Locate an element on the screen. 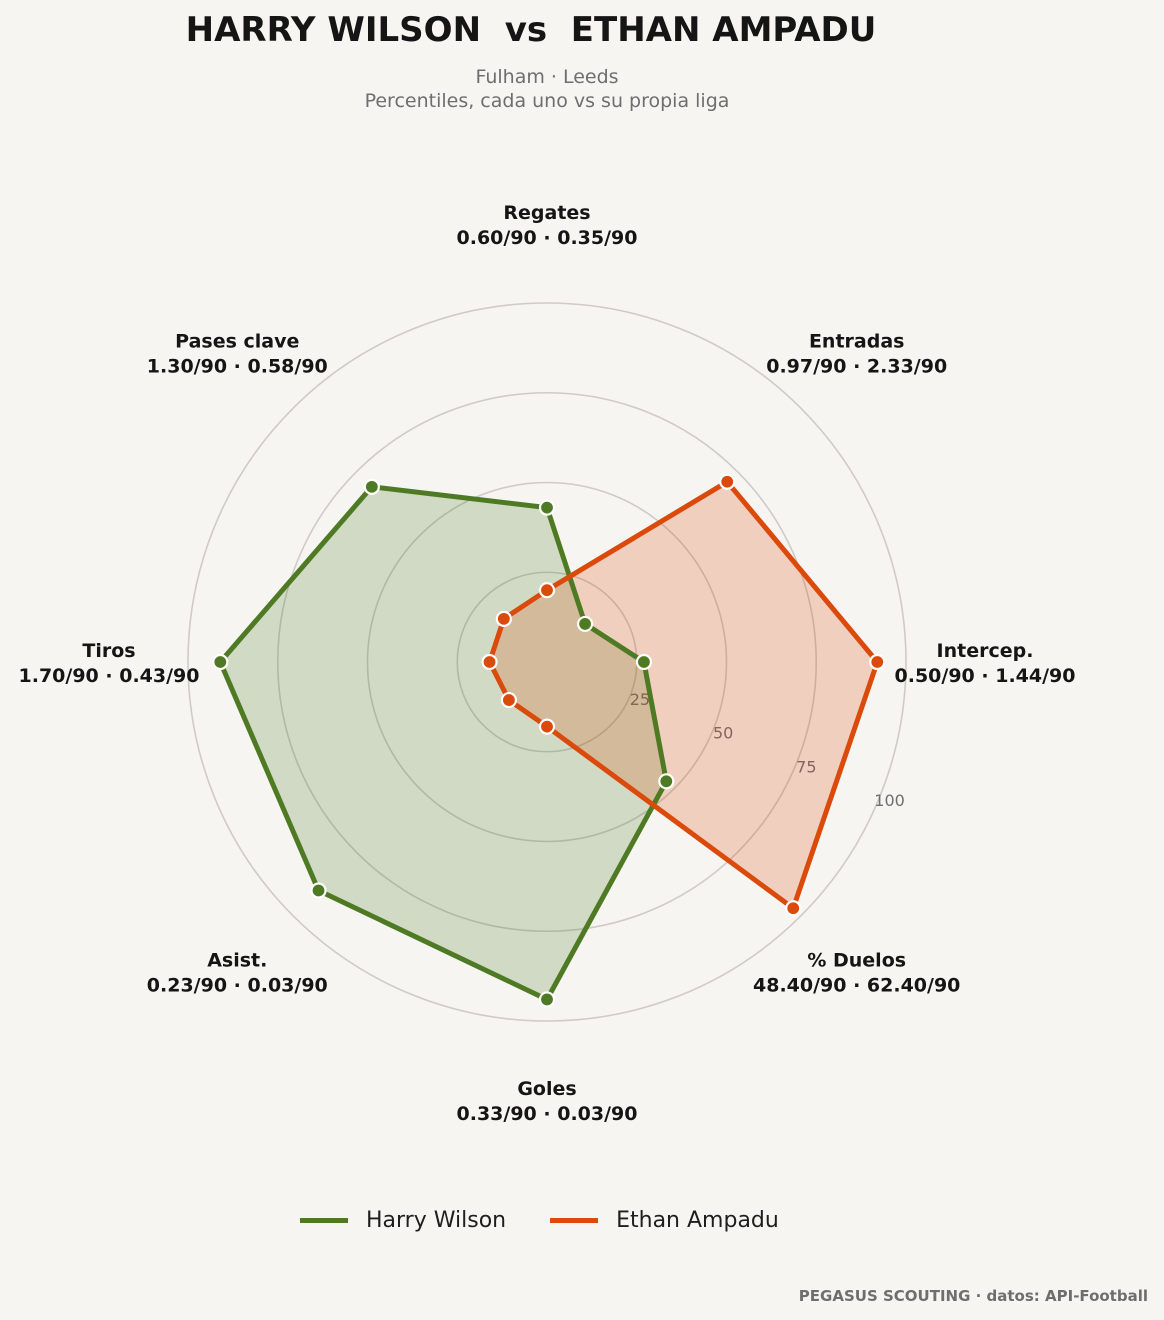 This screenshot has height=1320, width=1164. axis-values-7: 1.70/90 · 0.43/90 is located at coordinates (109, 676).